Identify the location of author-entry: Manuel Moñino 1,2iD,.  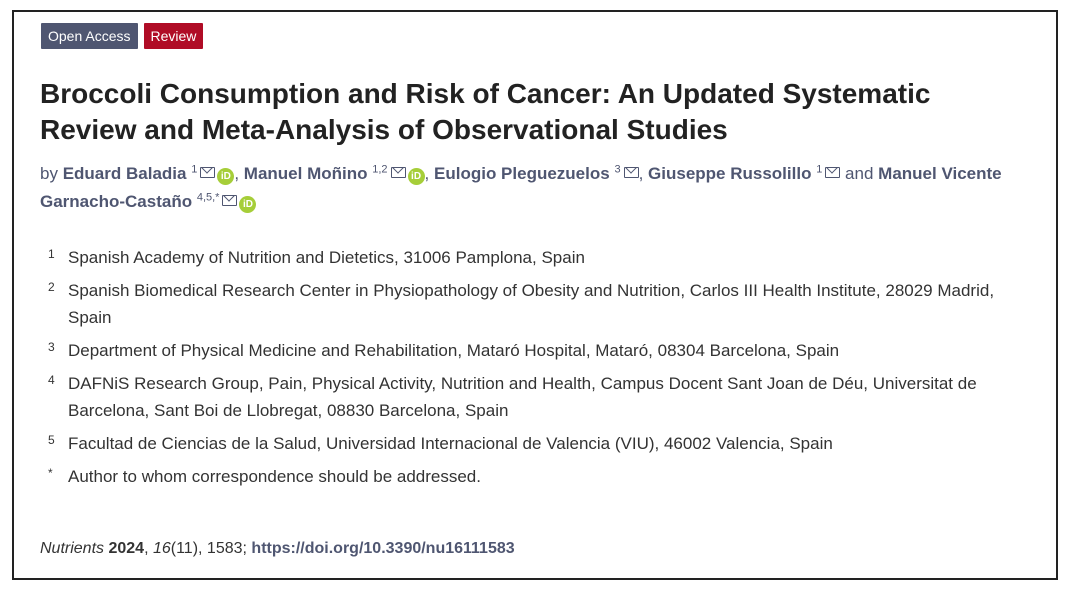
(336, 174).